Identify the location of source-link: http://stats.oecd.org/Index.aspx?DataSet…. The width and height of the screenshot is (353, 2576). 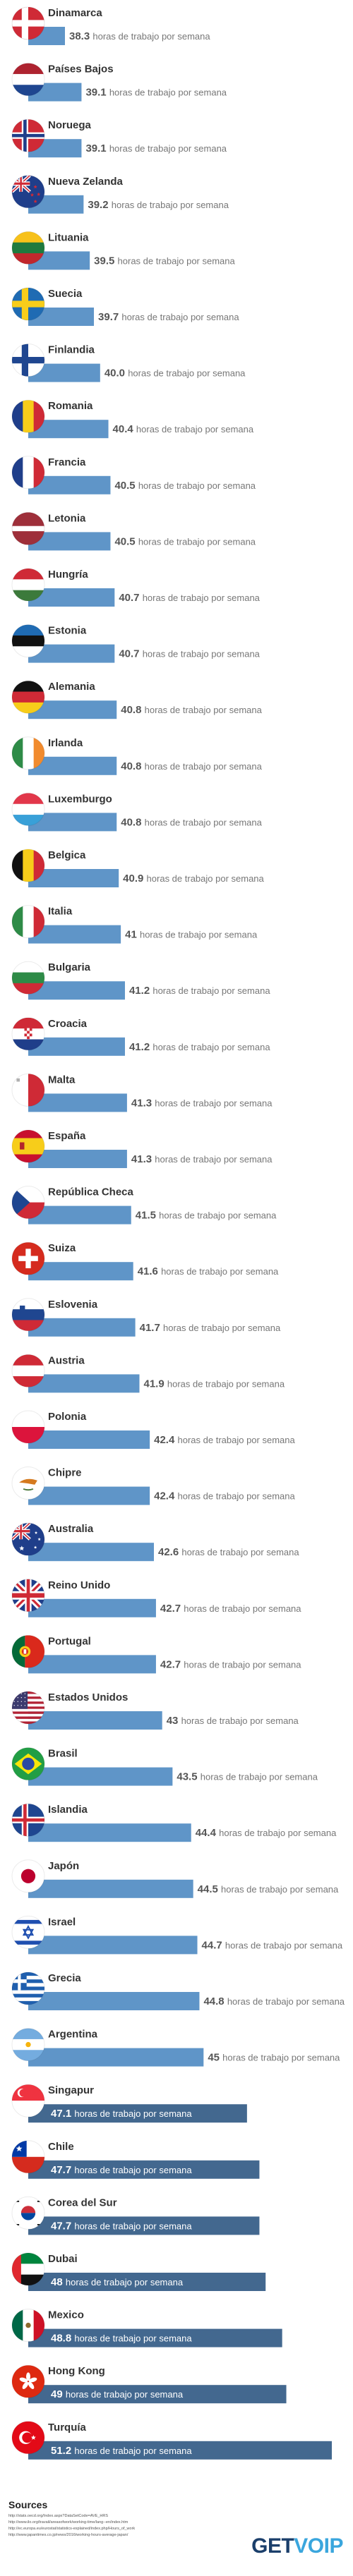
(58, 2516).